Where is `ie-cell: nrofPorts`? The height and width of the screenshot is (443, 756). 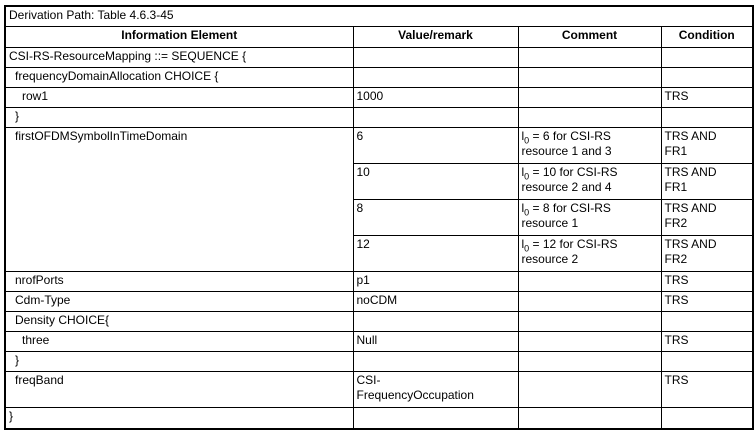 ie-cell: nrofPorts is located at coordinates (179, 281).